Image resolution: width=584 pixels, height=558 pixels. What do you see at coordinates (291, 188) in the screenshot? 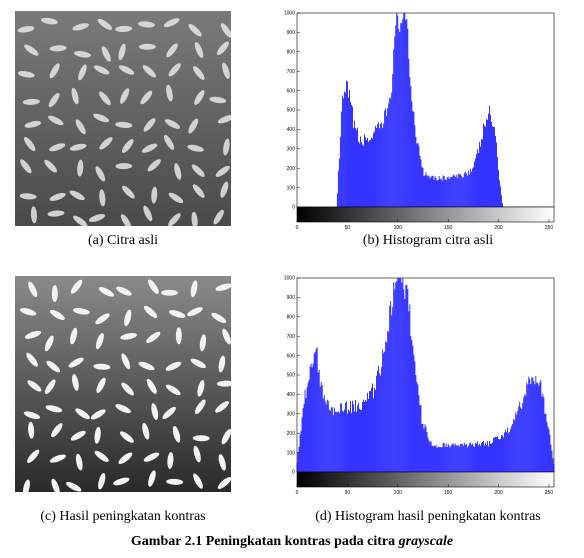
I see `y-tick-label: 100` at bounding box center [291, 188].